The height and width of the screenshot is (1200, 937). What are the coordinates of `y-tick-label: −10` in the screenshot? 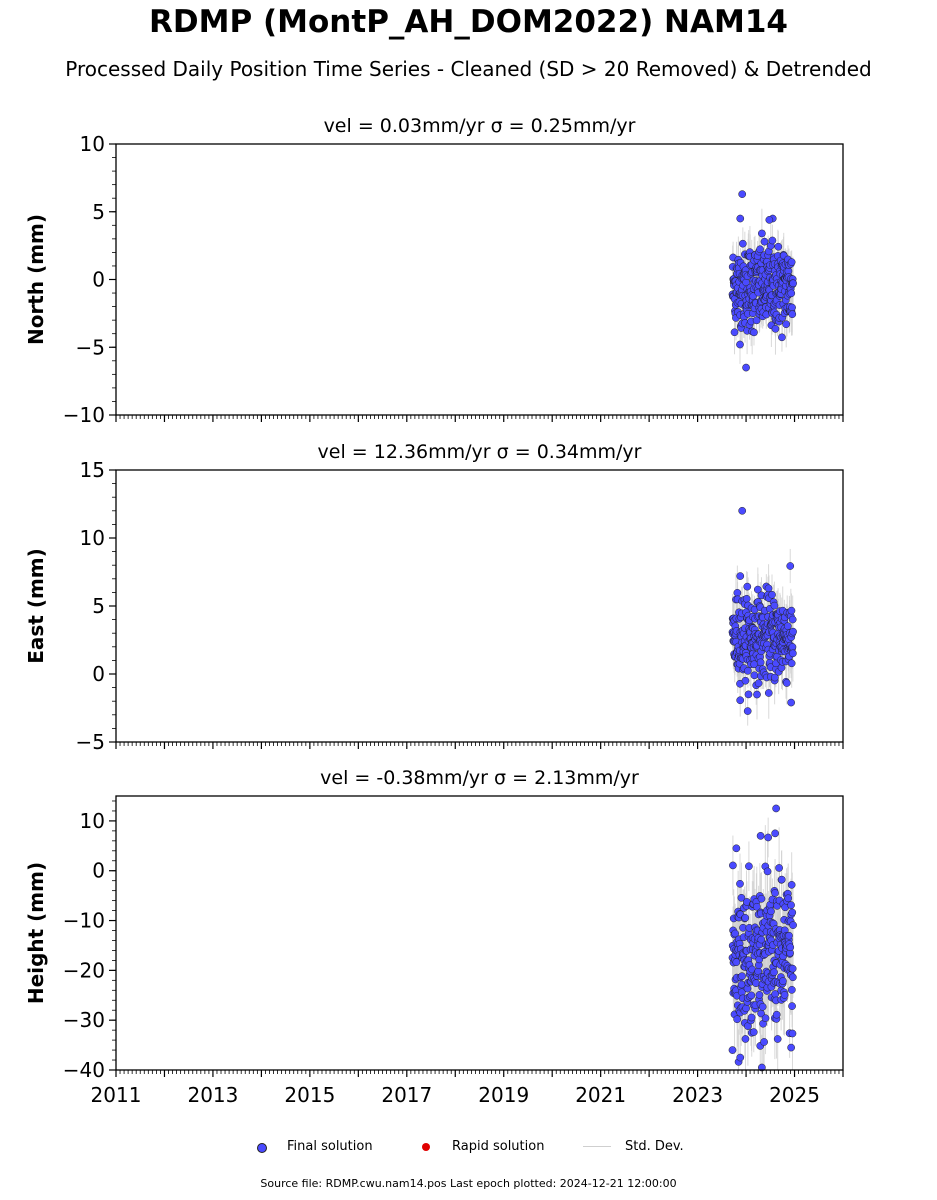 It's located at (84, 415).